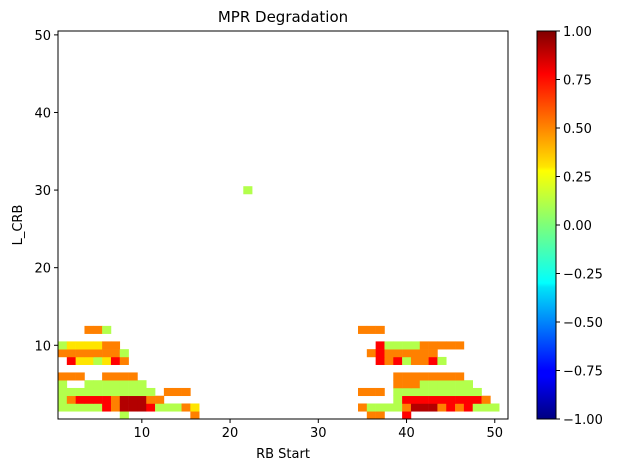 The width and height of the screenshot is (629, 474). Describe the element at coordinates (42, 191) in the screenshot. I see `y-tick-label: 30` at that location.